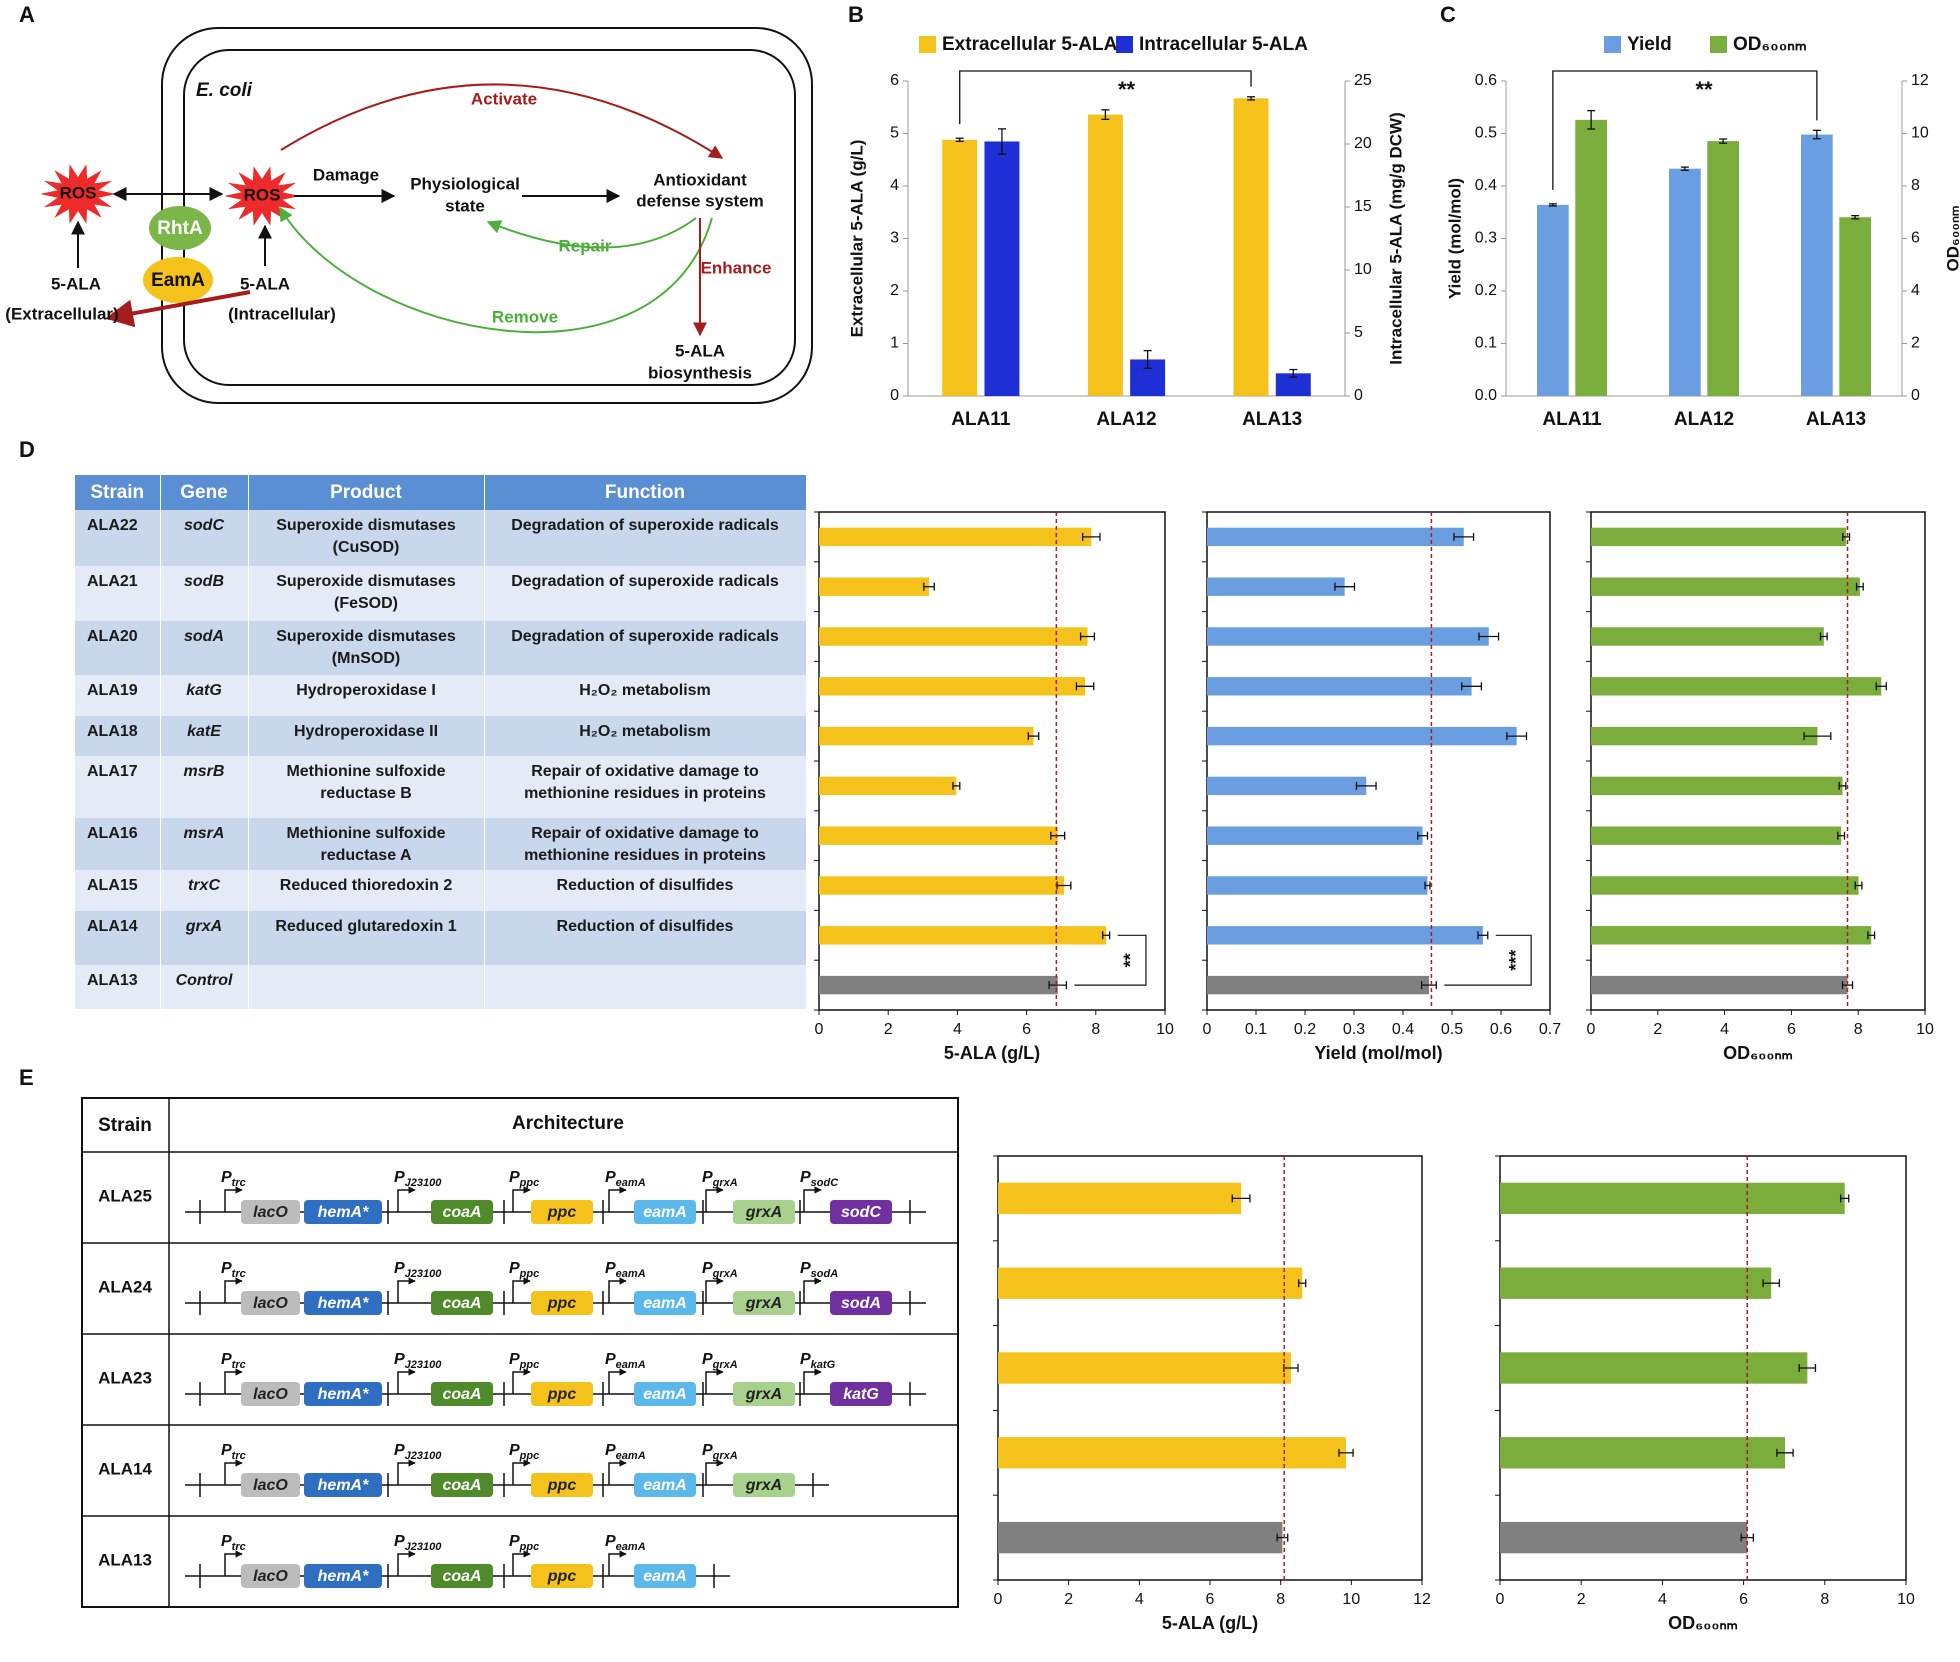  Describe the element at coordinates (819, 1179) in the screenshot. I see `promoter-label: PsodC` at that location.